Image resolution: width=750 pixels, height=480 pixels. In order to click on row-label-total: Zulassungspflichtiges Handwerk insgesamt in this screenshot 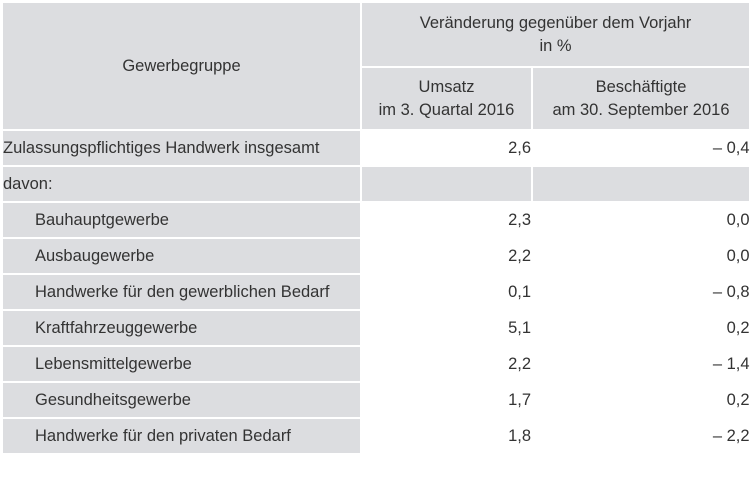, I will do `click(181, 148)`.